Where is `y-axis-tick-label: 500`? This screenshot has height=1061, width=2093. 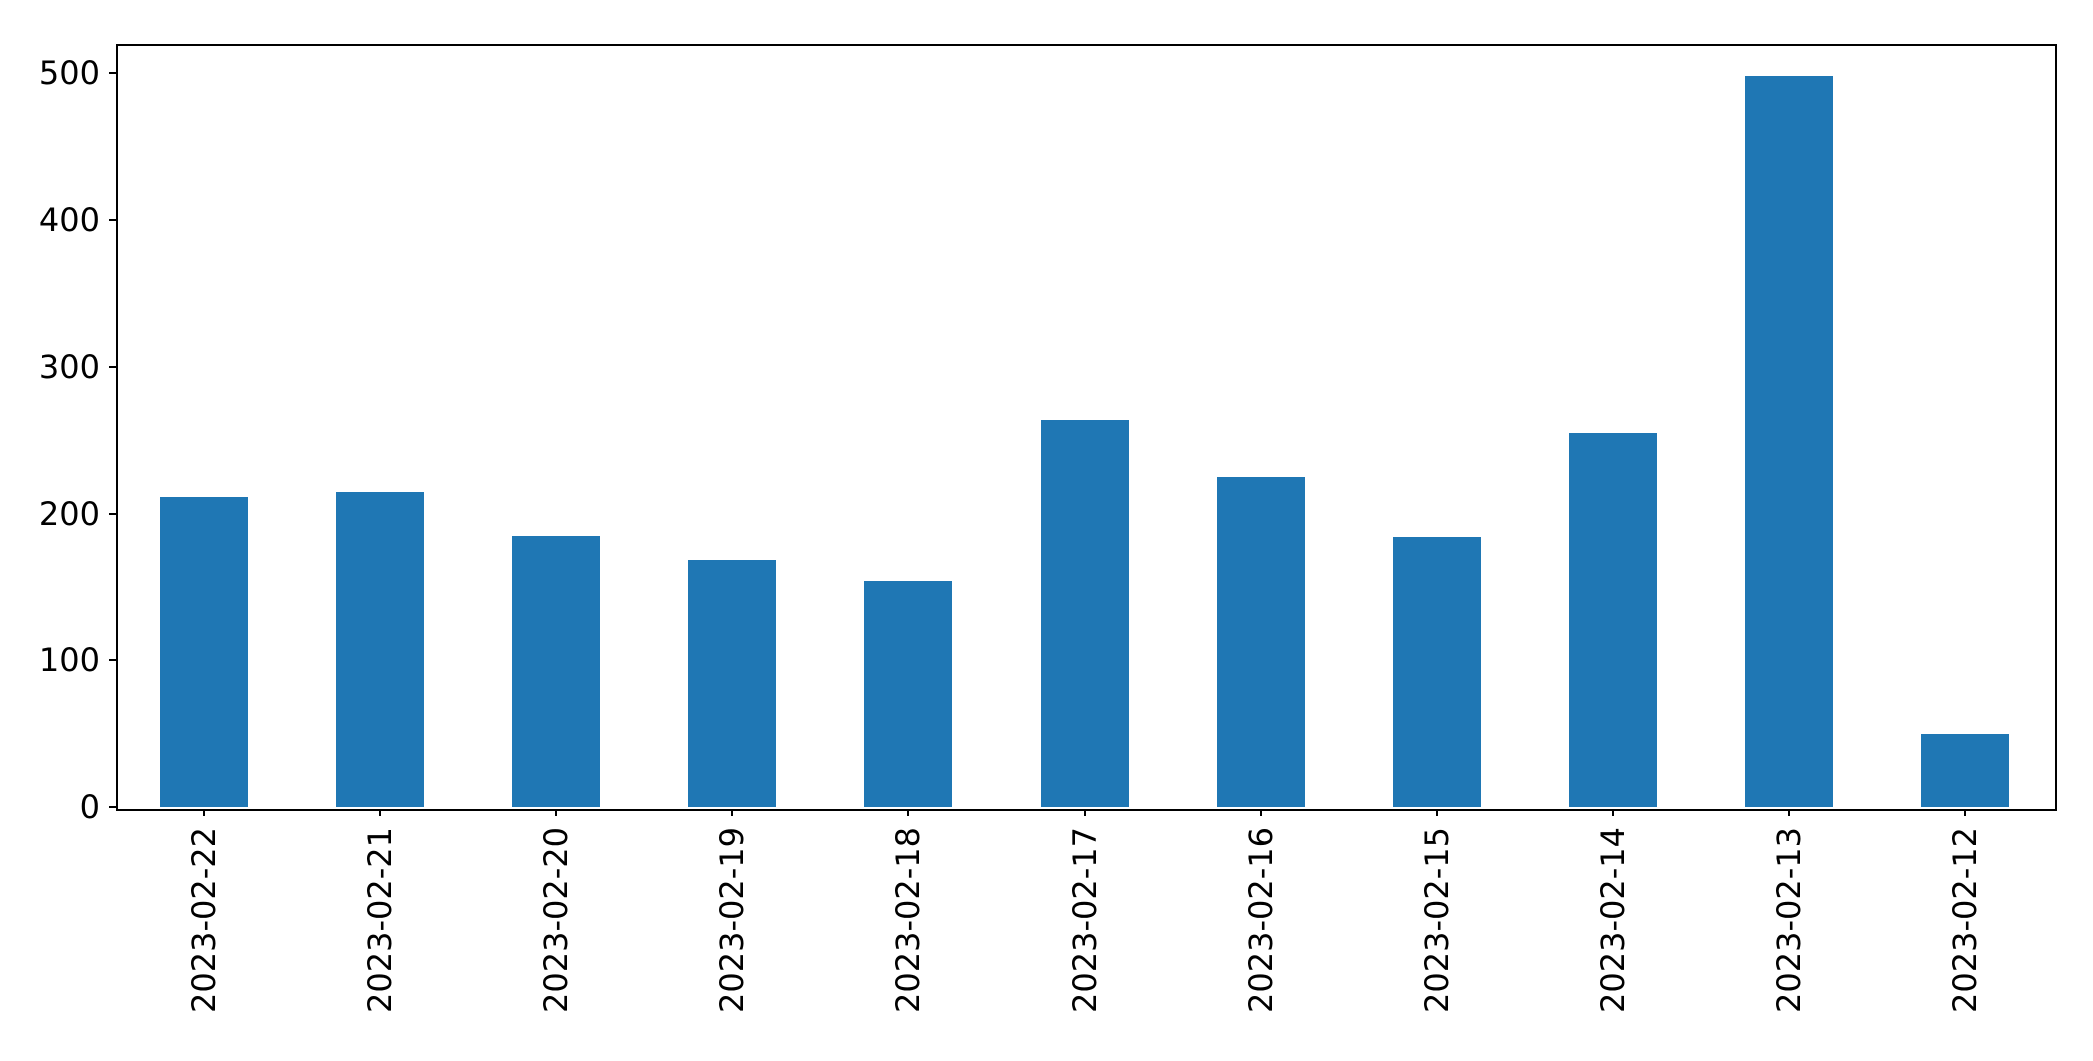 y-axis-tick-label: 500 is located at coordinates (69, 73).